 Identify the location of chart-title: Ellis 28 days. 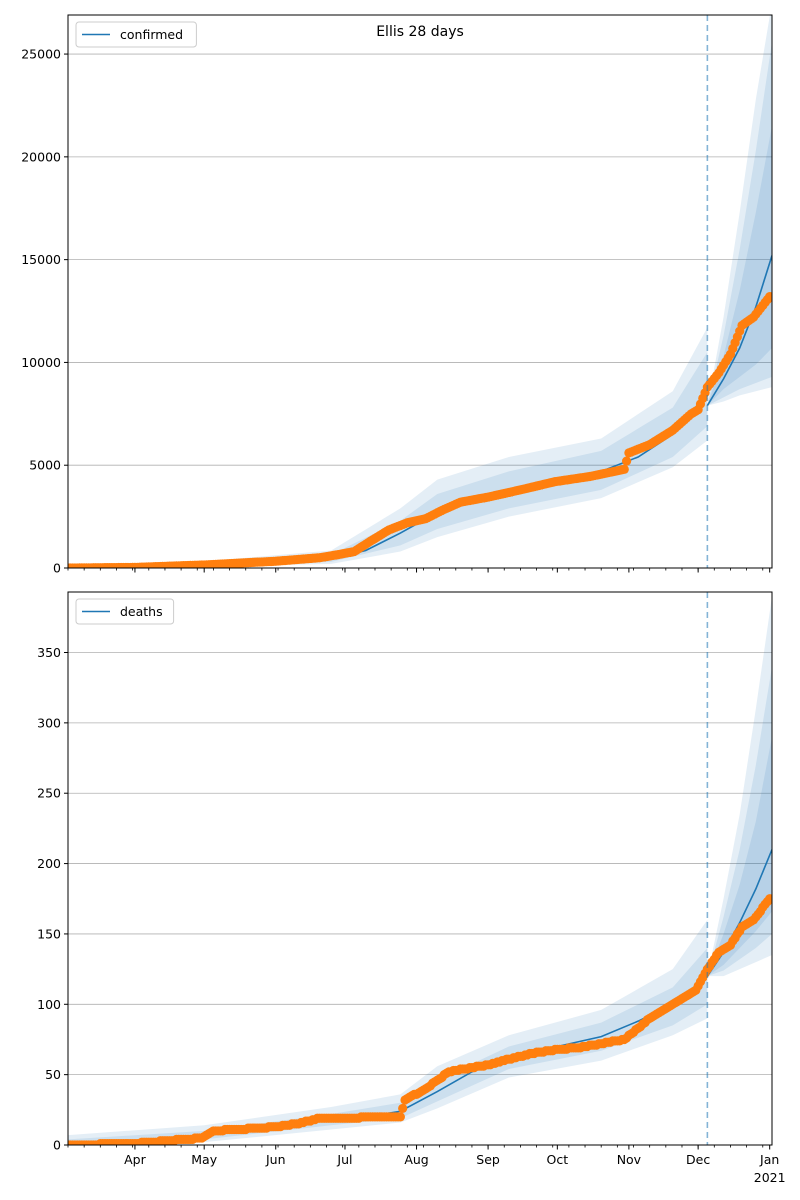
(420, 32).